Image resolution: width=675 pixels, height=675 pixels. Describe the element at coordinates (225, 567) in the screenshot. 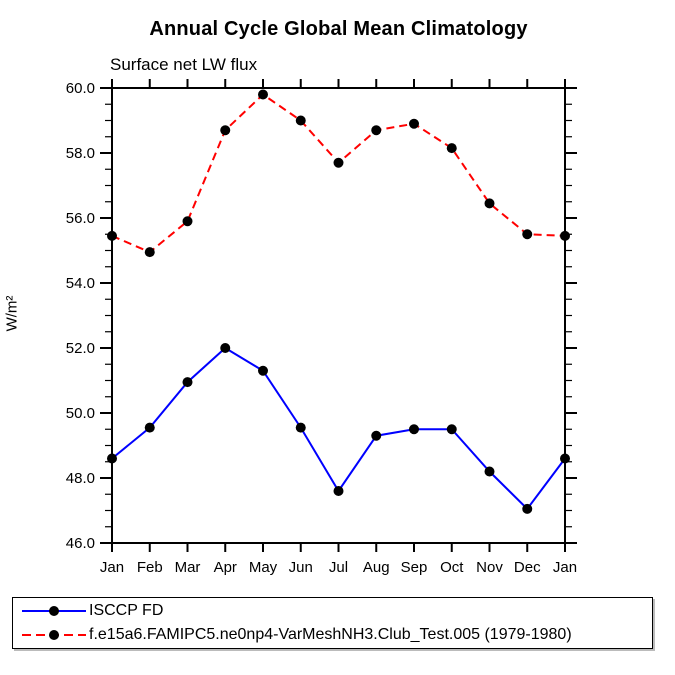

I see `x-tick-label: Apr` at that location.